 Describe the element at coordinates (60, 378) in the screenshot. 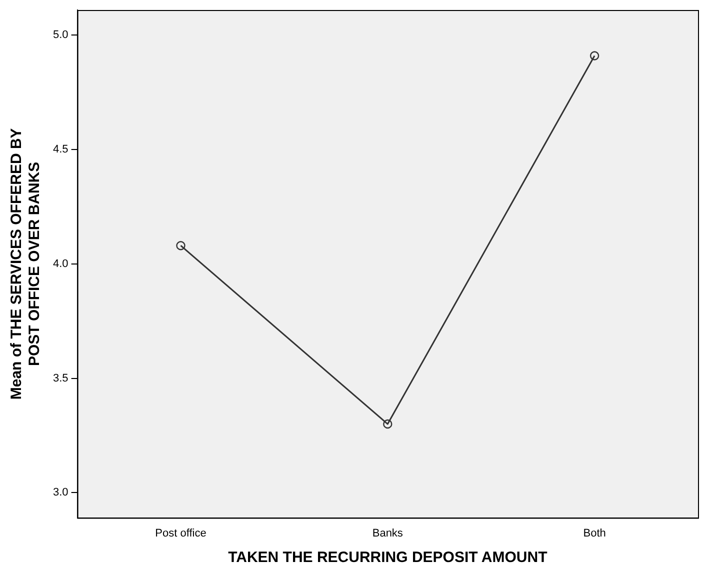

I see `y-tick-label: 3.5` at that location.